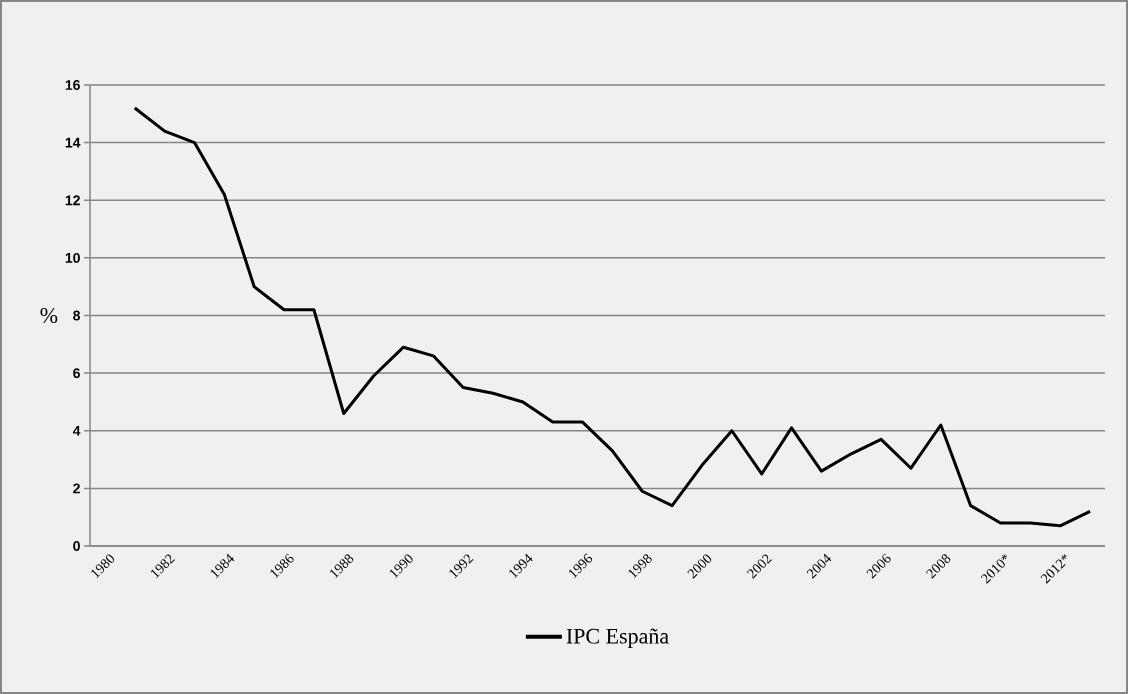 This screenshot has width=1128, height=694. I want to click on y-tick-label: 10, so click(72, 257).